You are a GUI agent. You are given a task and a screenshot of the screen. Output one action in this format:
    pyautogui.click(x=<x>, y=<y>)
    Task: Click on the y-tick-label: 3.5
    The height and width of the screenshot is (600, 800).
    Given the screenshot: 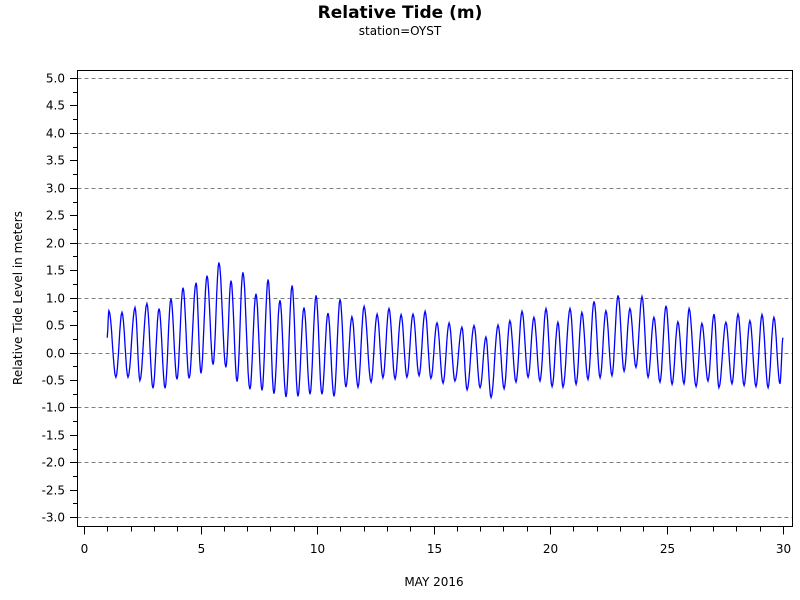 What is the action you would take?
    pyautogui.click(x=55, y=161)
    